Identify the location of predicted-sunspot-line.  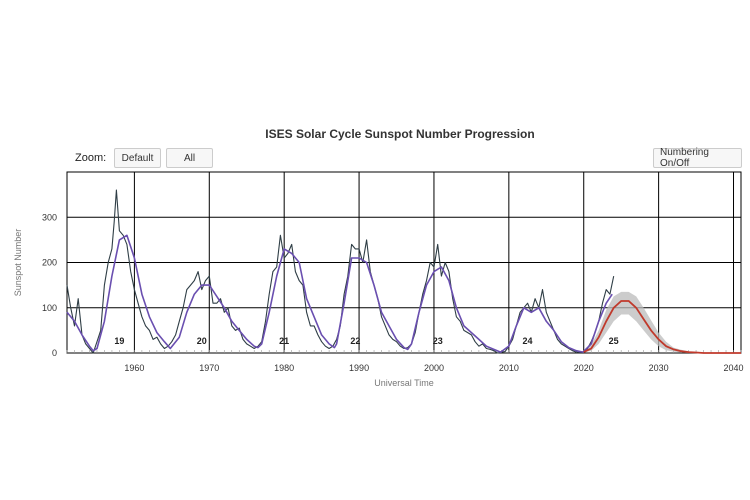
(662, 327).